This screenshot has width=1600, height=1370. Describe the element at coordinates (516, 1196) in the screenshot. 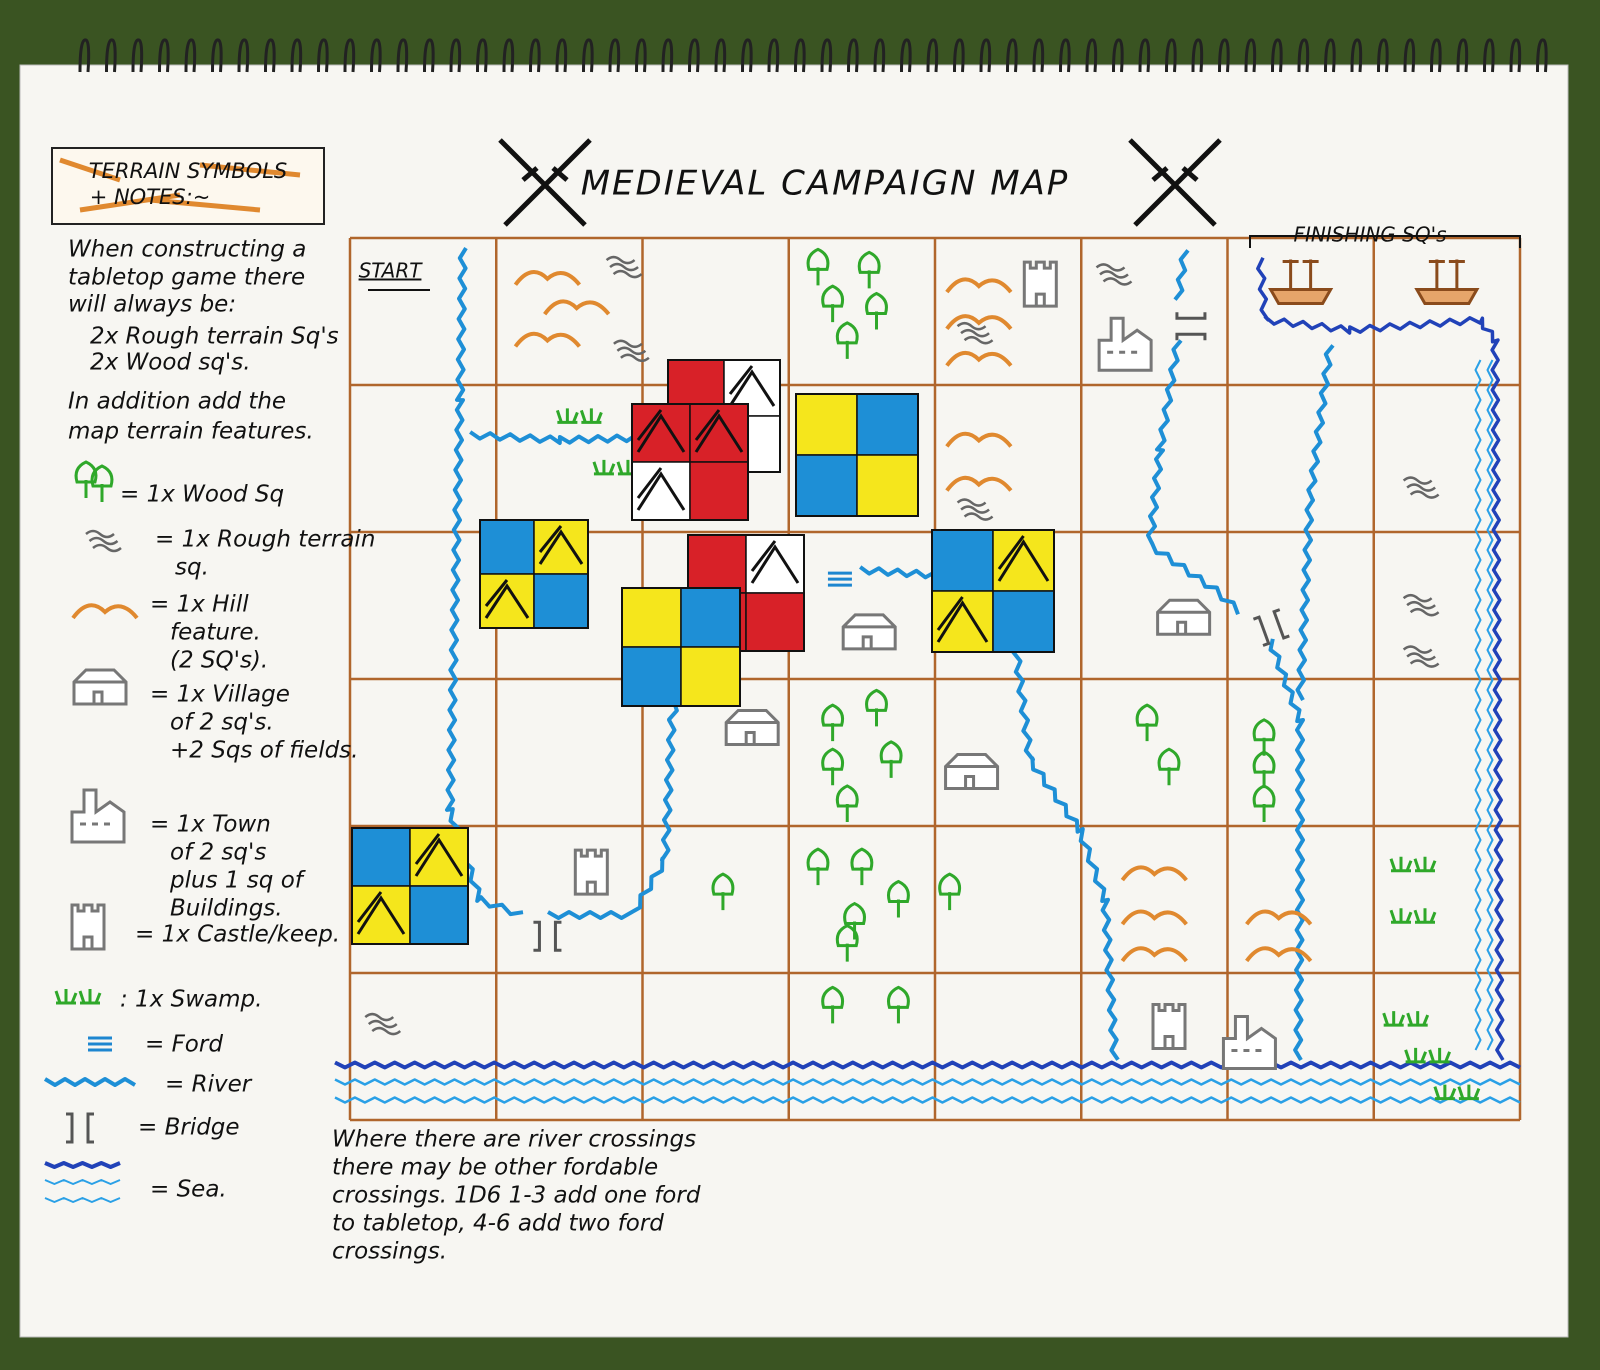

I see `map-note: crossings. 1D6 1-3 add one ford` at that location.